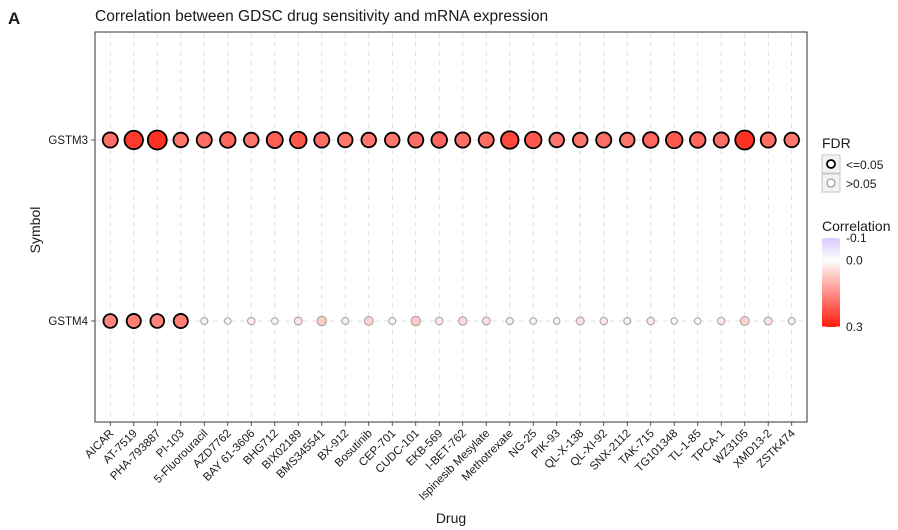 This screenshot has height=530, width=898. I want to click on colorbar-tick-label: 0.0, so click(854, 260).